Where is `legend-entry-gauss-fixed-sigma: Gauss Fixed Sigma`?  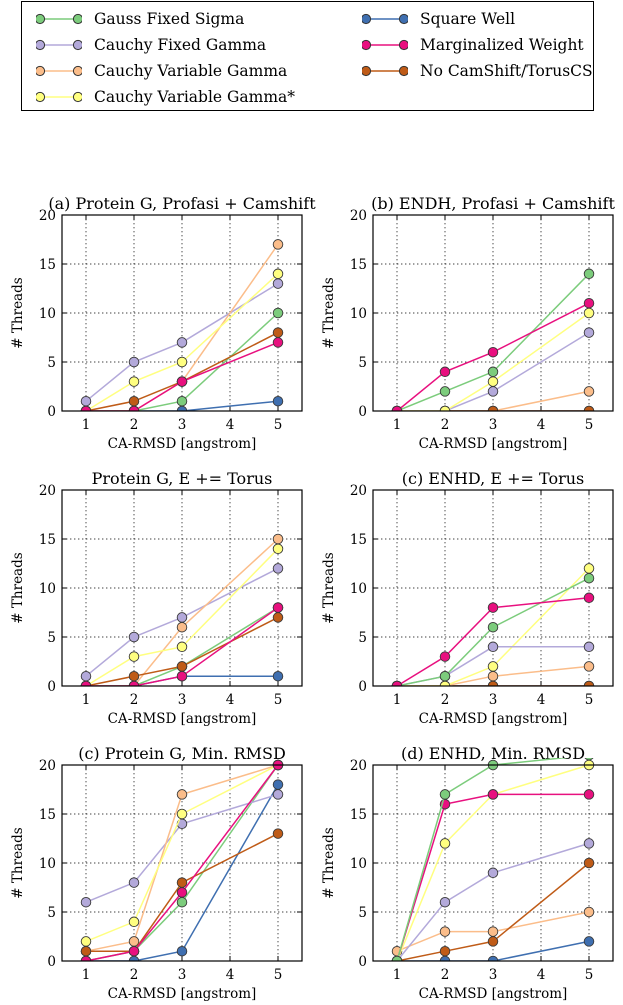 legend-entry-gauss-fixed-sigma: Gauss Fixed Sigma is located at coordinates (140, 19).